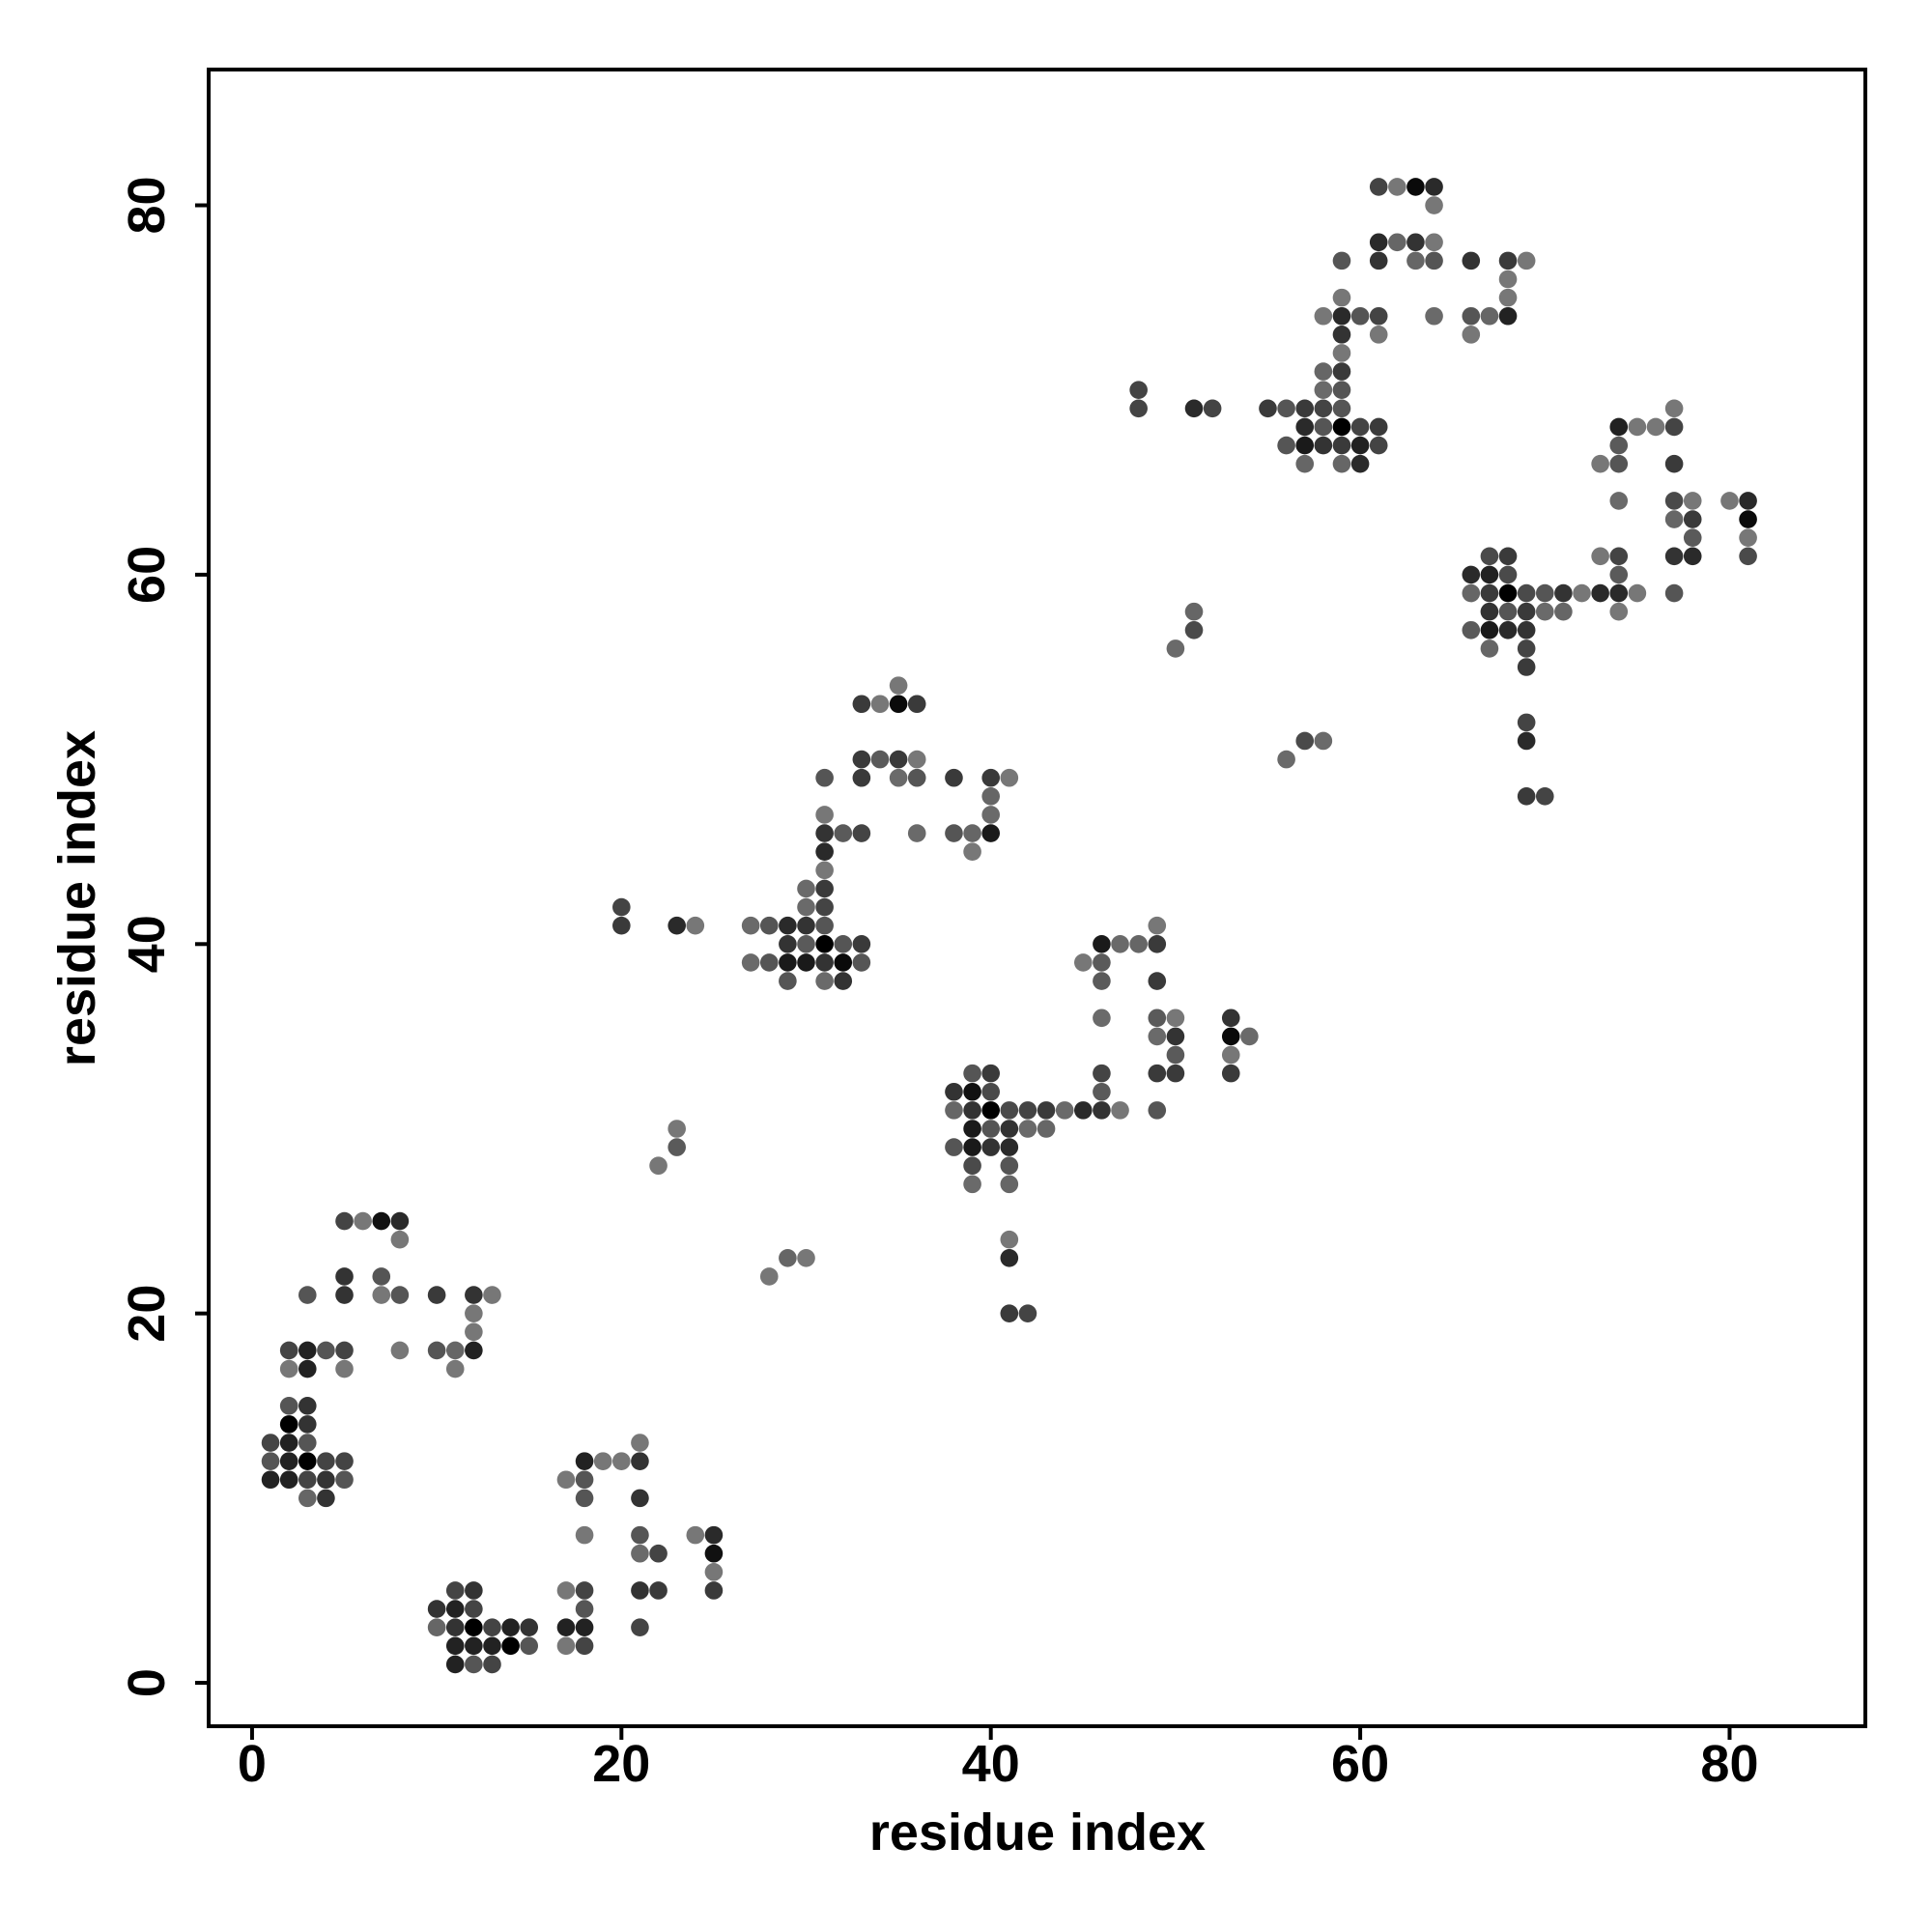 The height and width of the screenshot is (1932, 1932). I want to click on x-axis: 0 20 40 60 80, so click(998, 1759).